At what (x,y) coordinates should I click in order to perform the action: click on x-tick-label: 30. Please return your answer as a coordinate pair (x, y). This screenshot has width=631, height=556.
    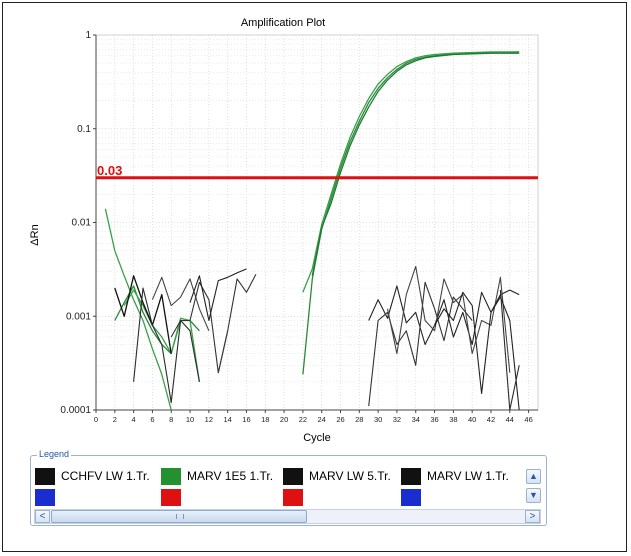
    Looking at the image, I should click on (378, 419).